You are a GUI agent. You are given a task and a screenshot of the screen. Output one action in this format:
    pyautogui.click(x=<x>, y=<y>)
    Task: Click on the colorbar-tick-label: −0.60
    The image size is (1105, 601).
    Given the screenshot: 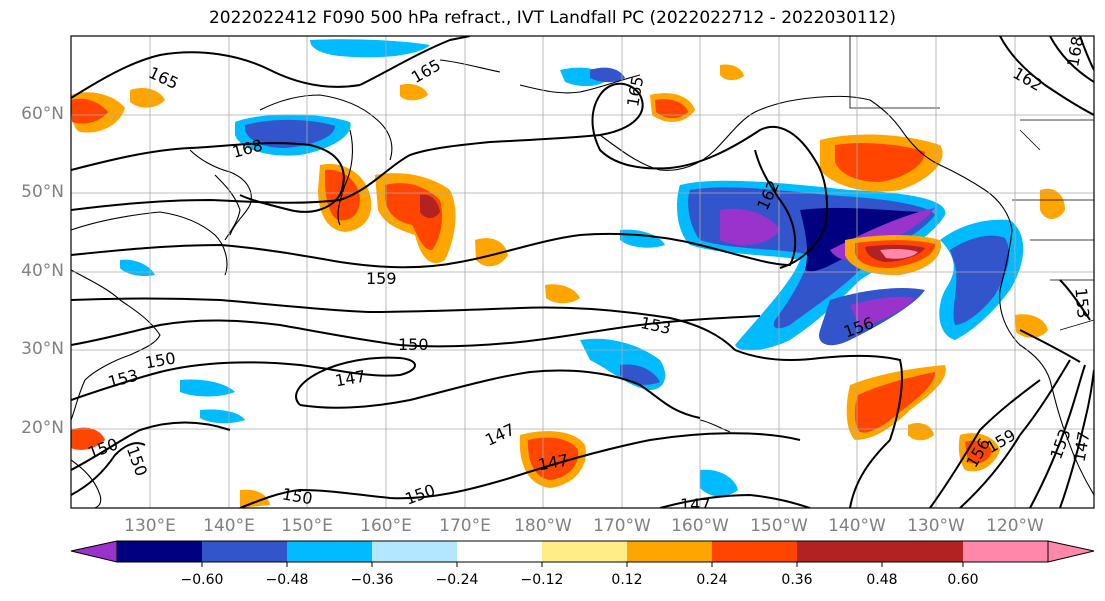 What is the action you would take?
    pyautogui.click(x=202, y=580)
    